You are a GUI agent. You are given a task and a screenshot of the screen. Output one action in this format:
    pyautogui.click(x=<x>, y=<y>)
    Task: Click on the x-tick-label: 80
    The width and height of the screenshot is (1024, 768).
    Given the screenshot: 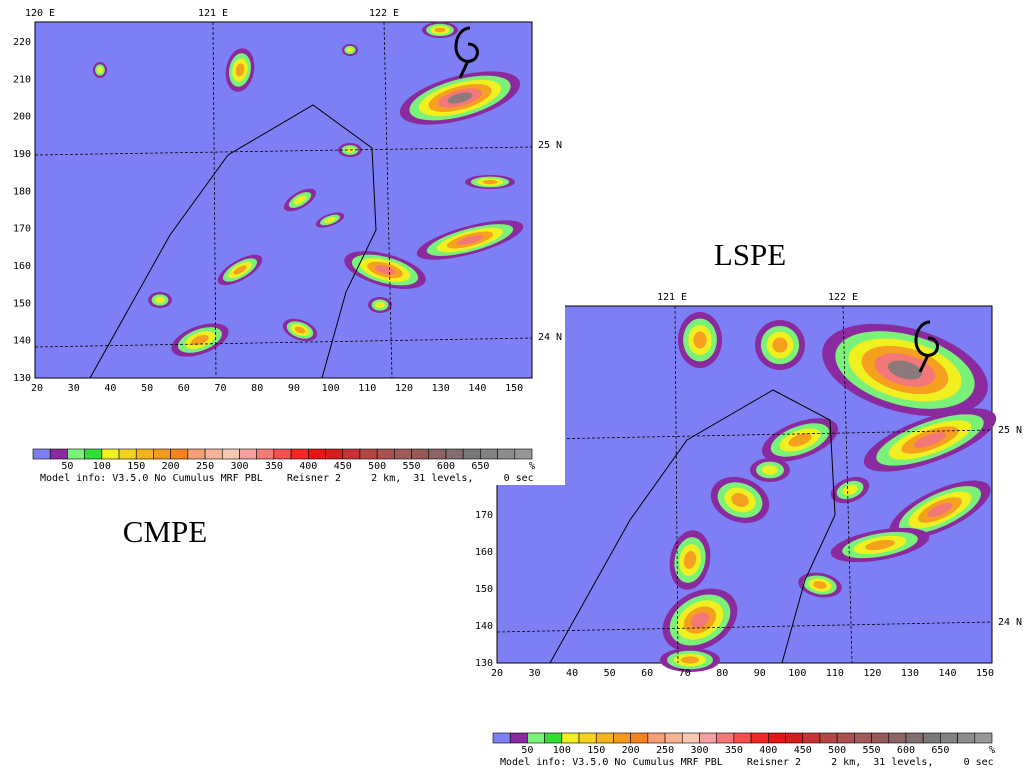 What is the action you would take?
    pyautogui.click(x=257, y=388)
    